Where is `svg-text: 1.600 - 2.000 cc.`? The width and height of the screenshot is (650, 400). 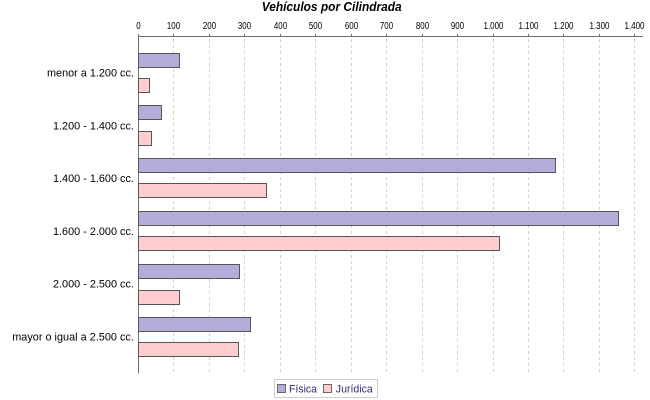 svg-text: 1.600 - 2.000 cc. is located at coordinates (93, 232).